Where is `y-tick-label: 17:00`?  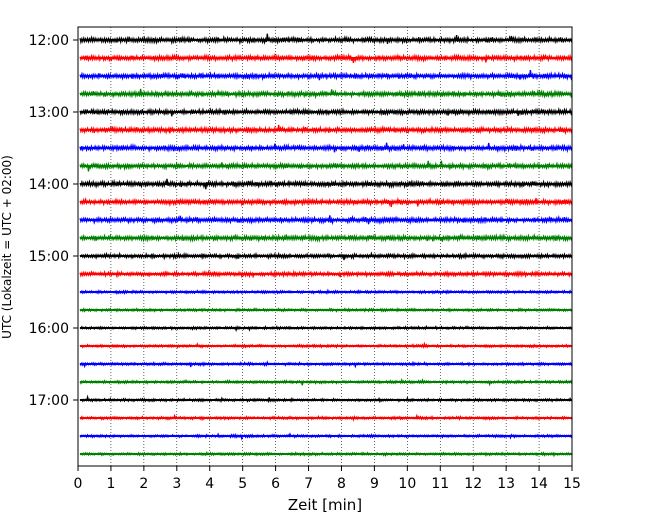 y-tick-label: 17:00 is located at coordinates (49, 401).